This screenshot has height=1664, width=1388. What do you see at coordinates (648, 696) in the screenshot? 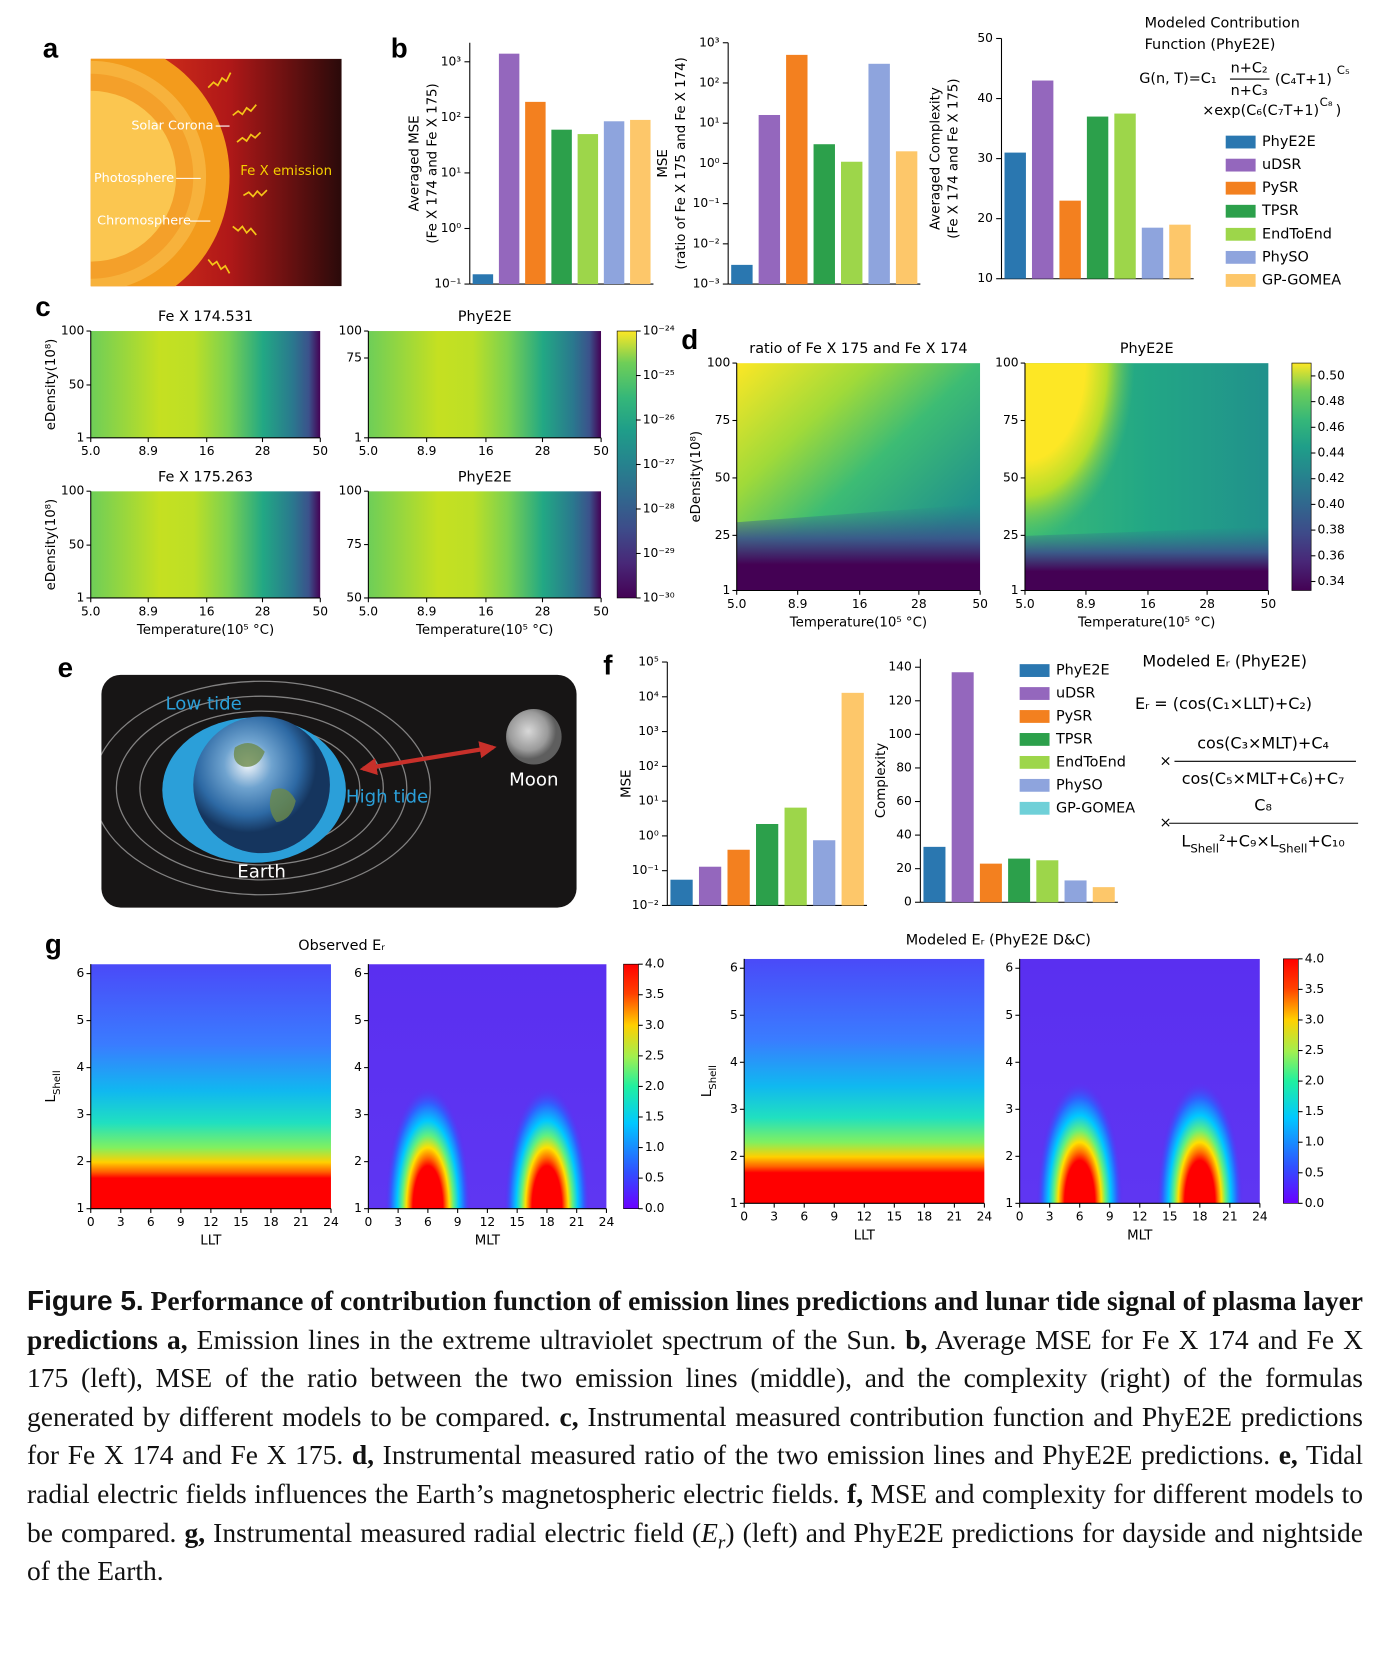
I see `y-tick-label: 10⁴` at bounding box center [648, 696].